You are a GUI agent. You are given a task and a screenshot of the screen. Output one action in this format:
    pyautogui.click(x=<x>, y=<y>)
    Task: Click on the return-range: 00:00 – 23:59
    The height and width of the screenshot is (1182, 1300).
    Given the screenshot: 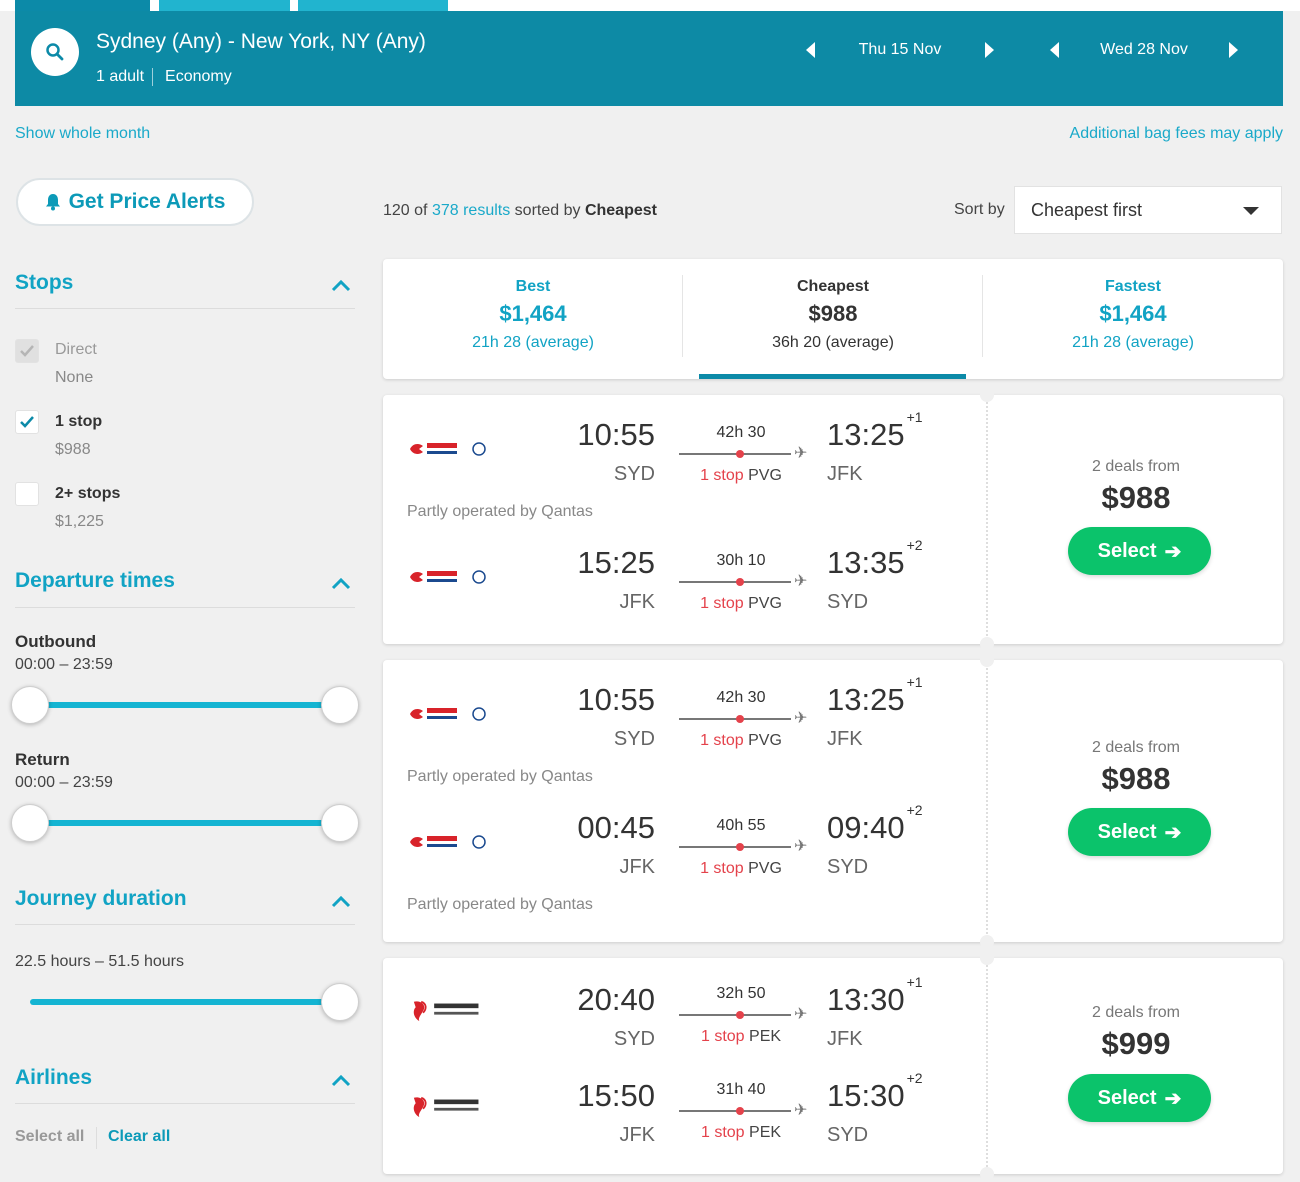 What is the action you would take?
    pyautogui.click(x=64, y=782)
    